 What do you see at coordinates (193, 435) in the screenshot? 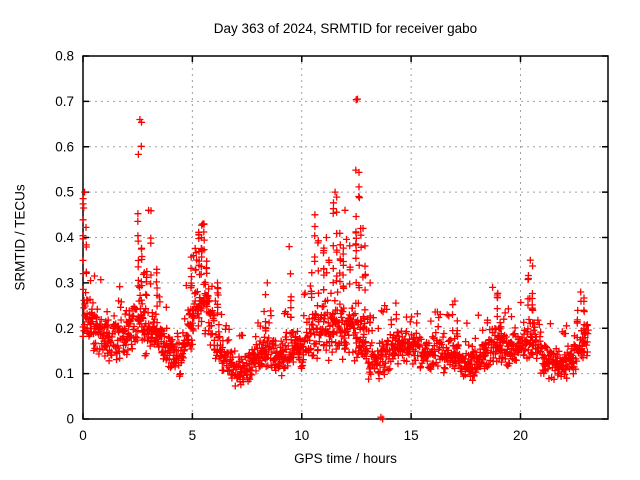
I see `x-tick-label: 5` at bounding box center [193, 435].